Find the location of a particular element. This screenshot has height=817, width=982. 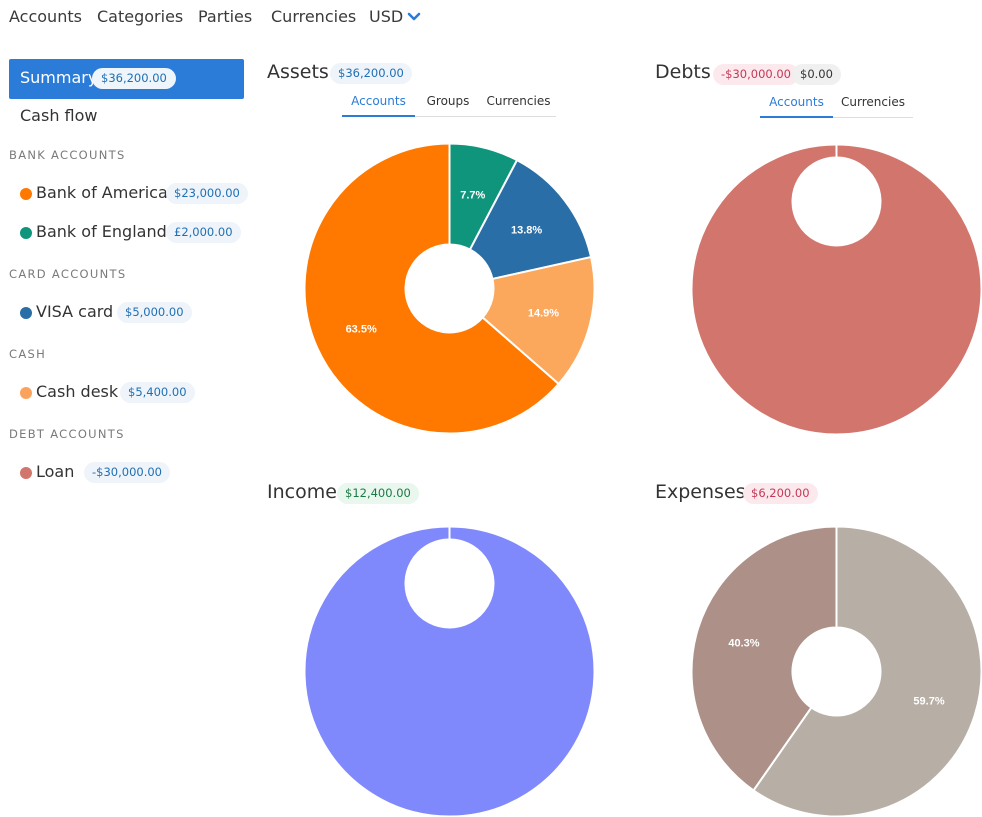

debts-slice-label-0: 100% is located at coordinates (836, 194).